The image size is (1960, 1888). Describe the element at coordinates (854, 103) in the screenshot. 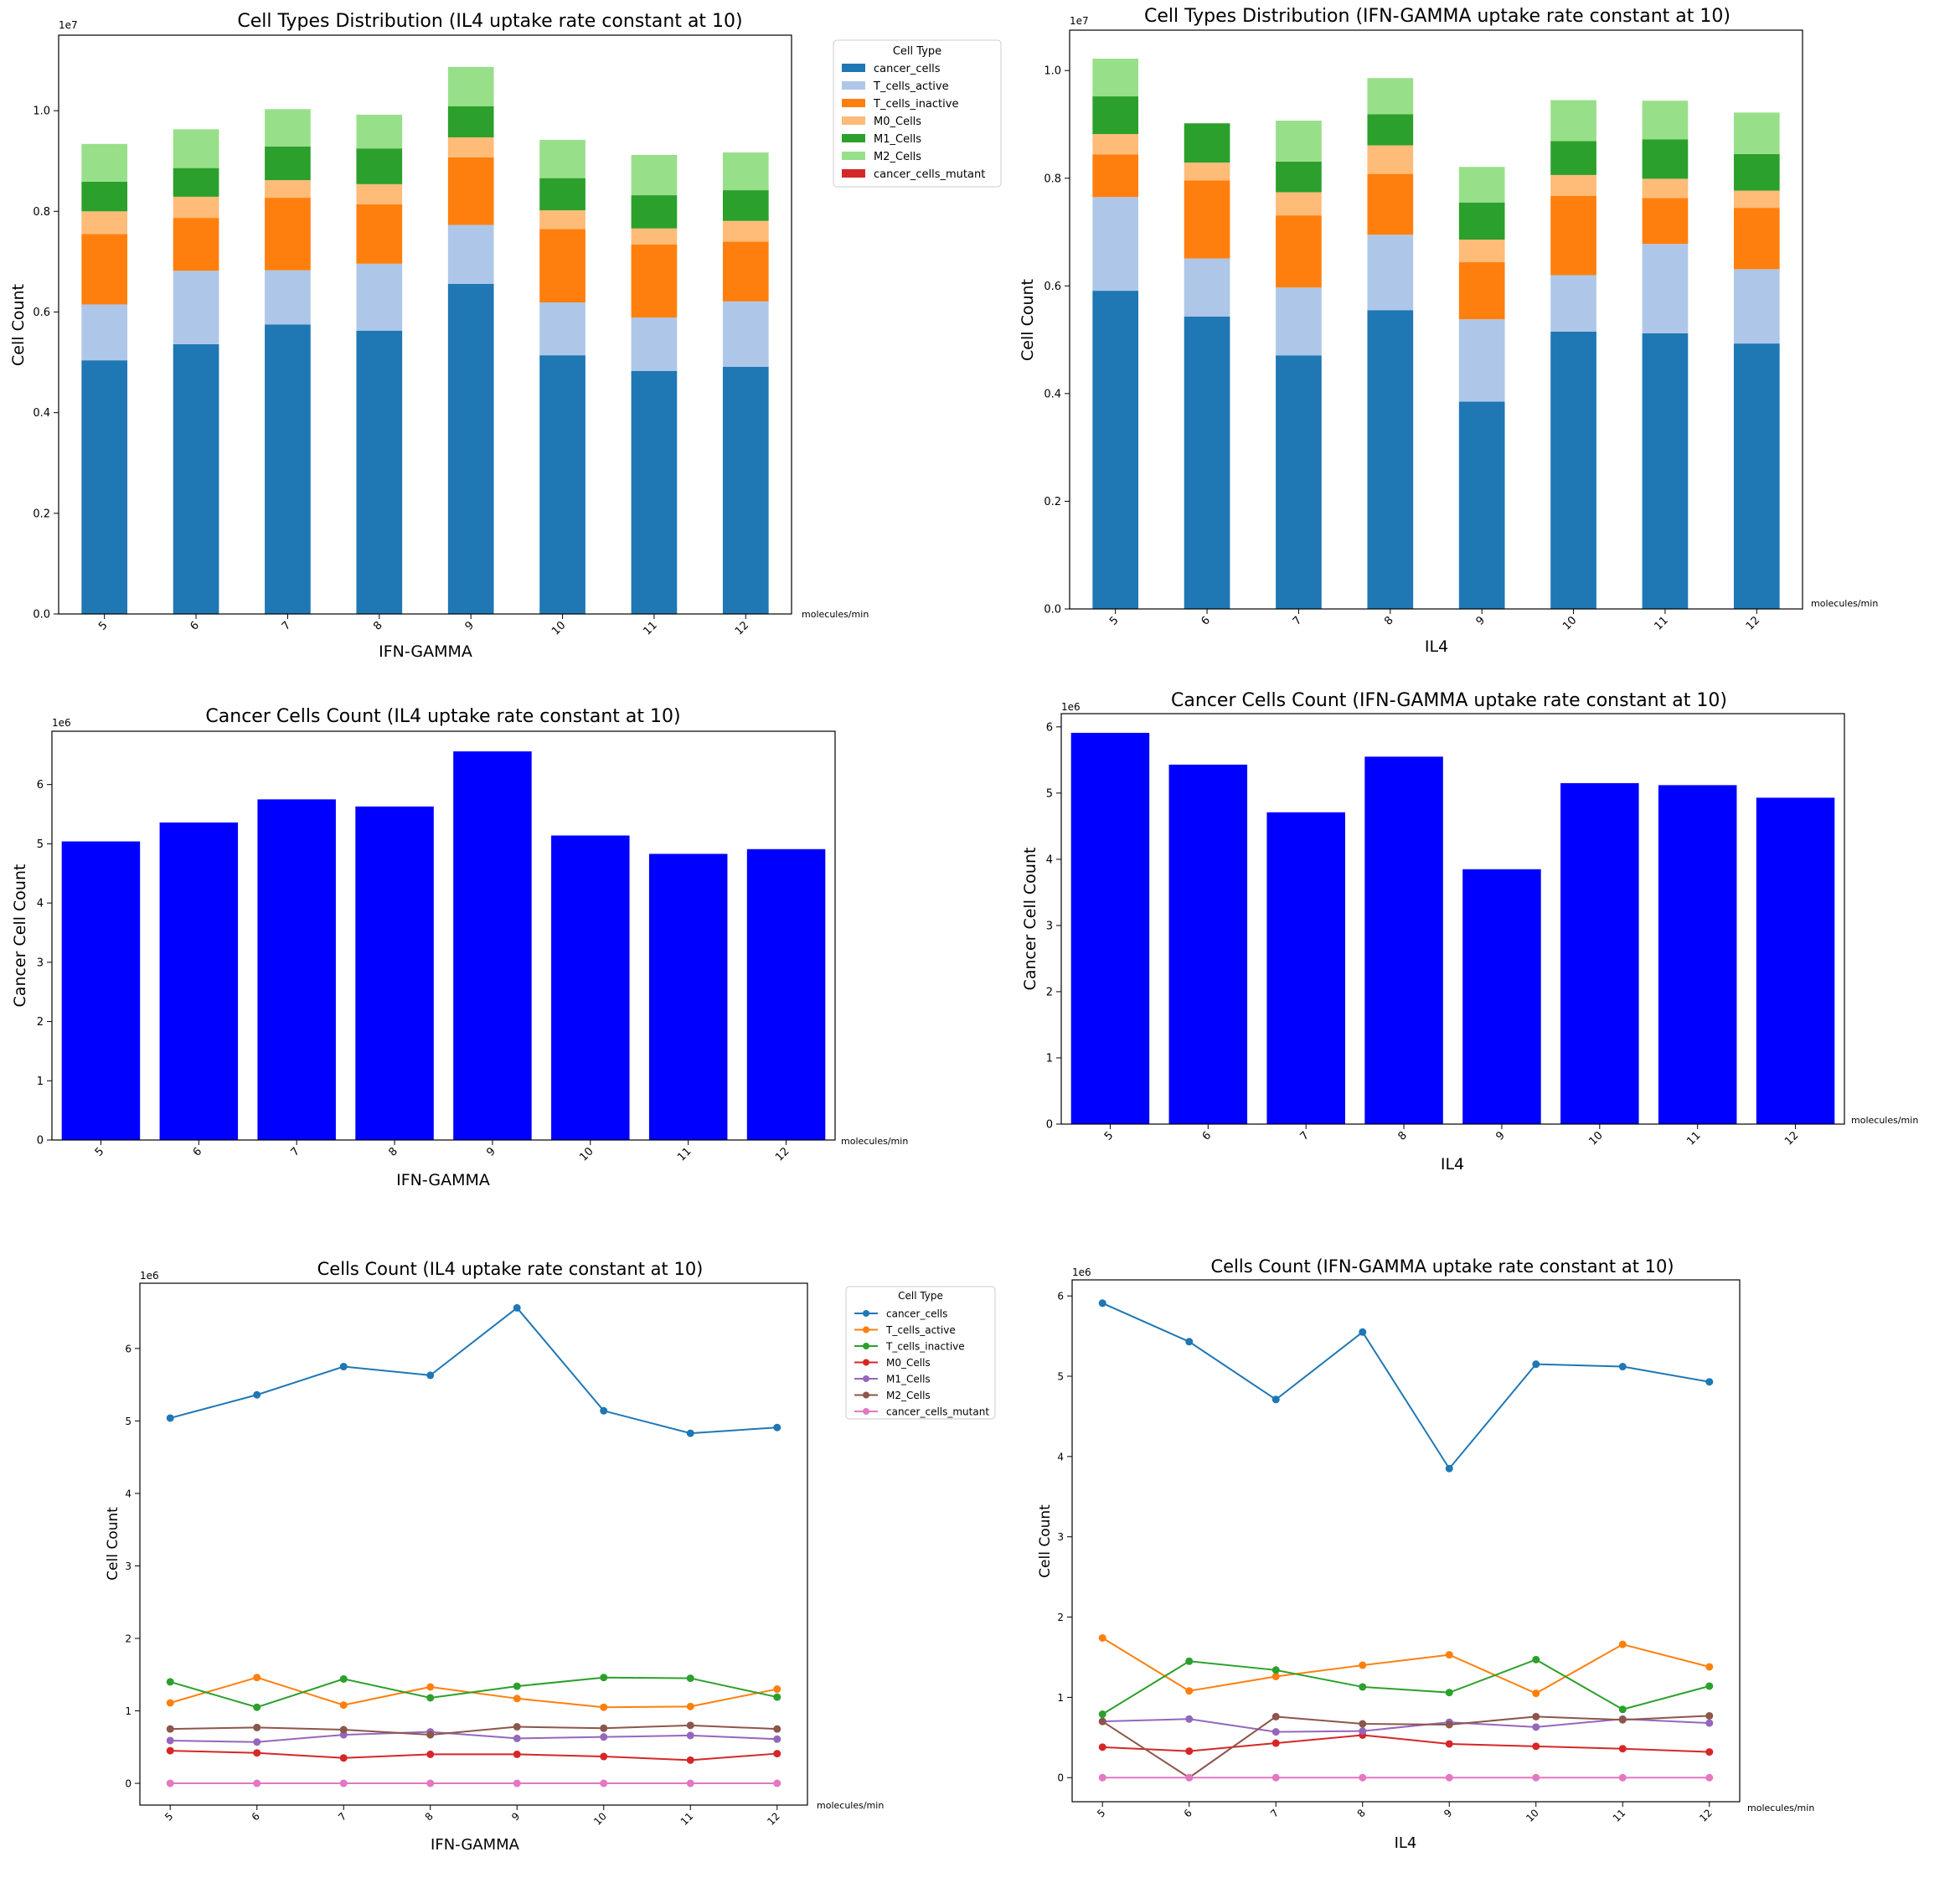

I see `legend-swatch-t-cells-inactive` at that location.